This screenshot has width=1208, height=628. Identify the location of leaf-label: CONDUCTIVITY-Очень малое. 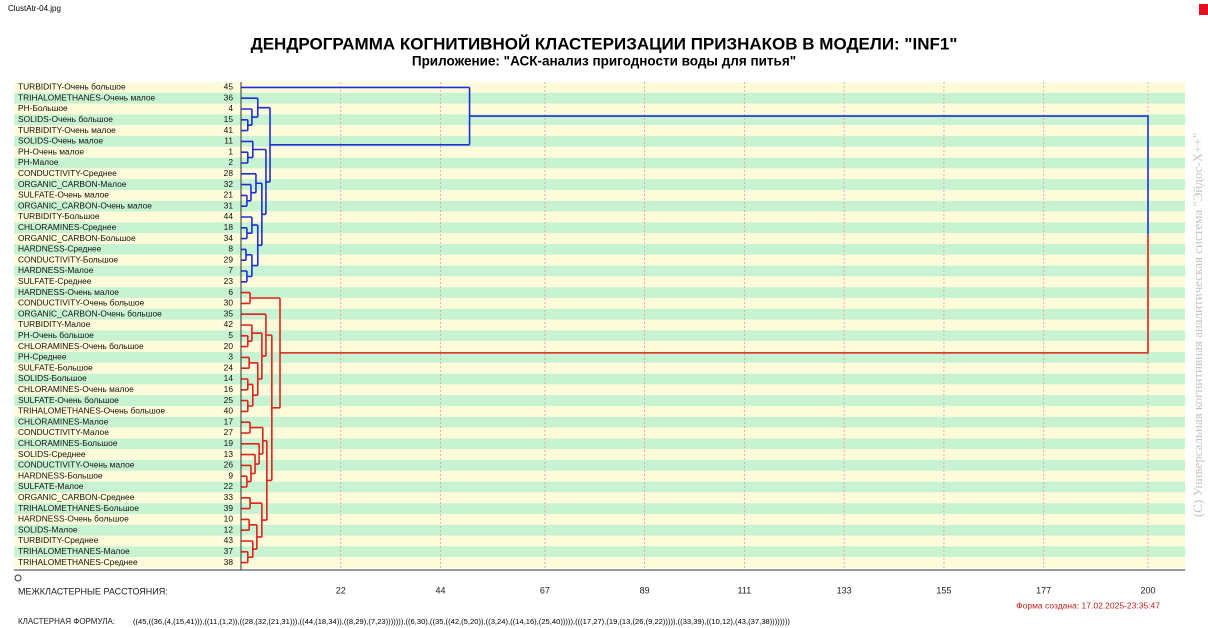
(76, 465).